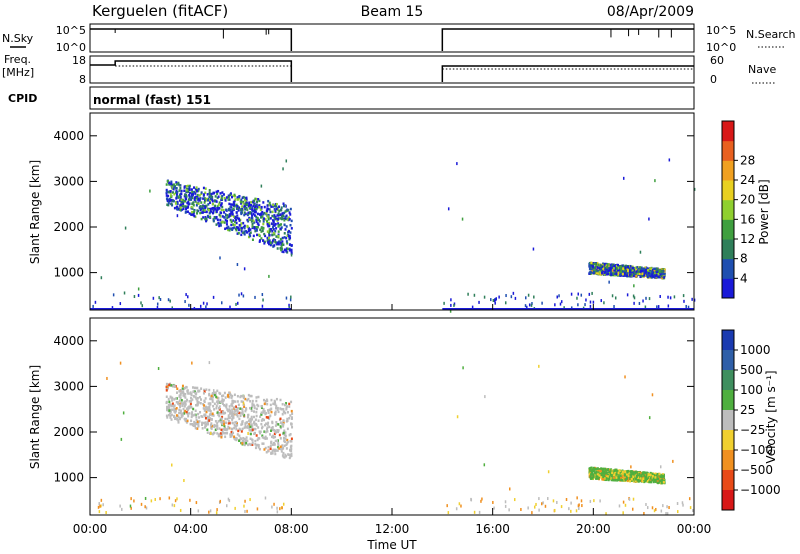 This screenshot has height=554, width=800. What do you see at coordinates (728, 229) in the screenshot?
I see `colorbar-segment` at bounding box center [728, 229].